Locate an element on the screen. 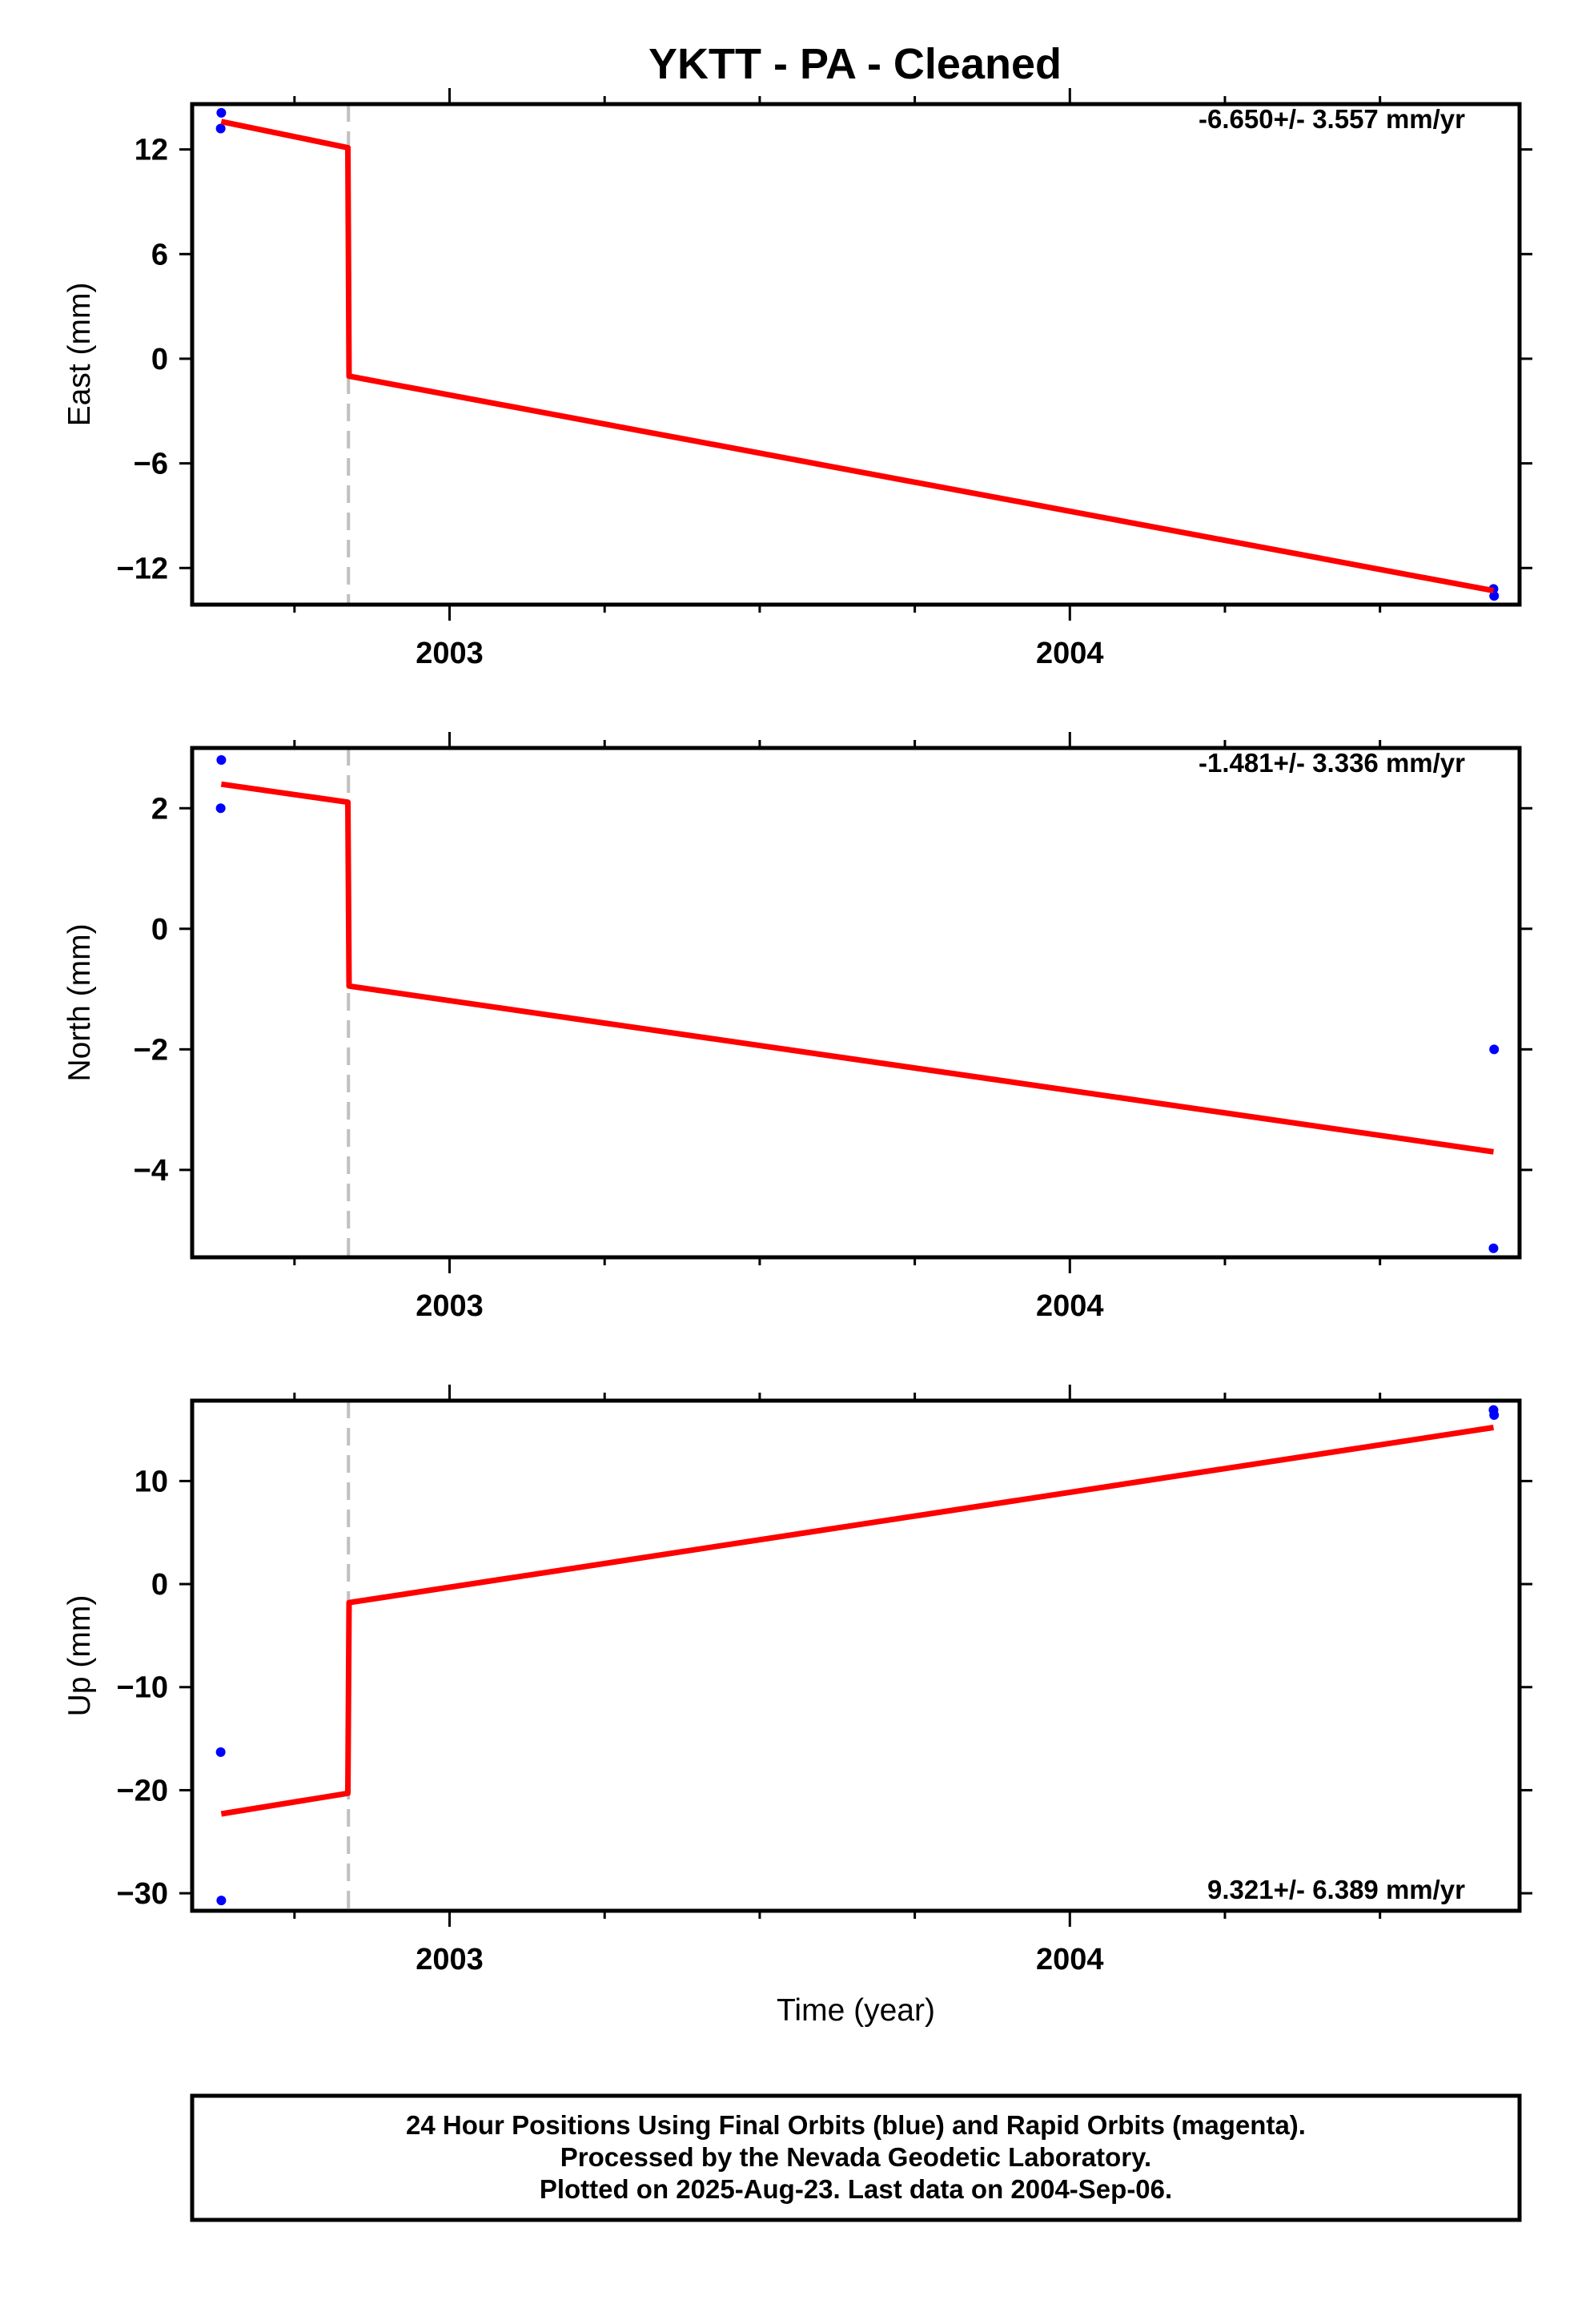 The height and width of the screenshot is (2324, 1582). east-xtick-label: 2003 is located at coordinates (450, 653).